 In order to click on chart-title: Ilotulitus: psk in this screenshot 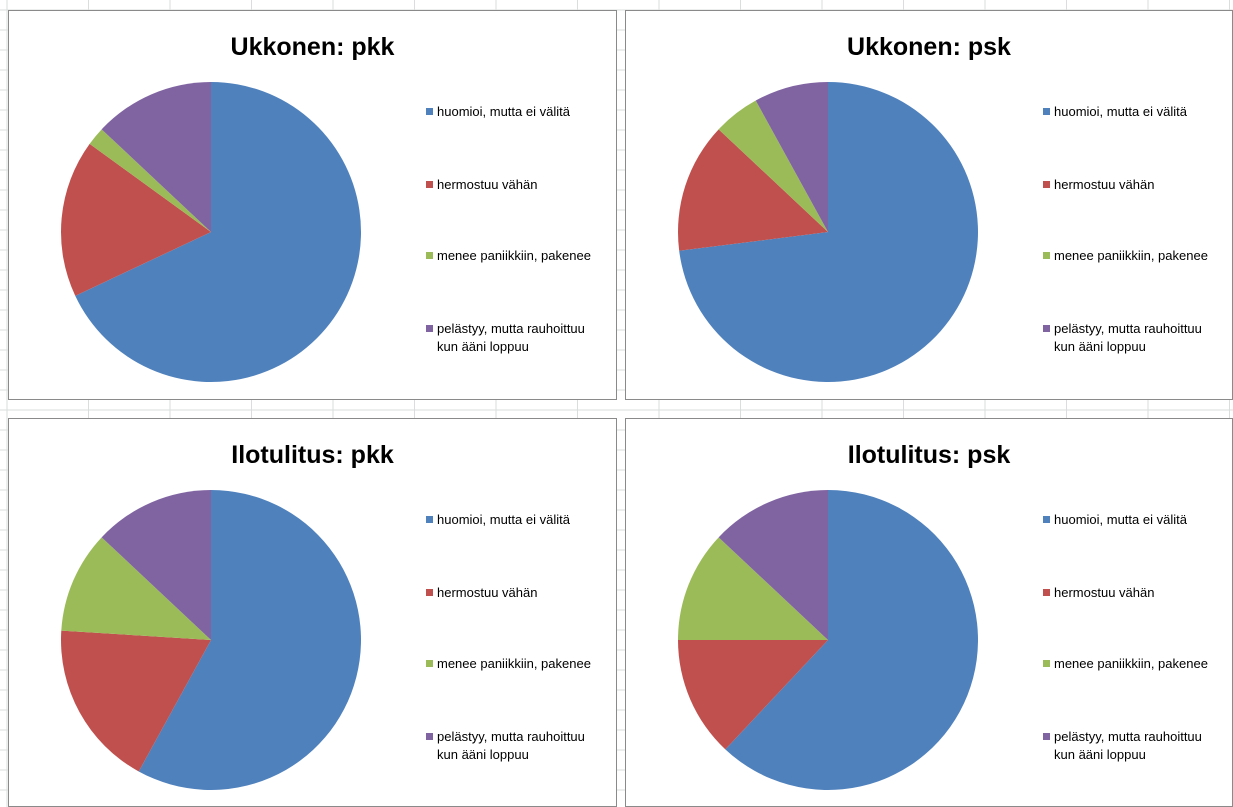, I will do `click(929, 455)`.